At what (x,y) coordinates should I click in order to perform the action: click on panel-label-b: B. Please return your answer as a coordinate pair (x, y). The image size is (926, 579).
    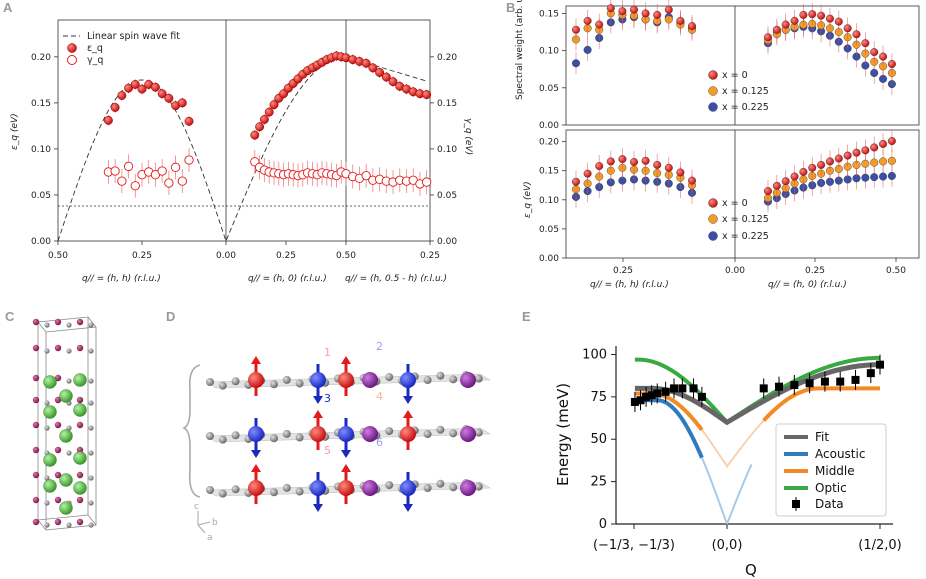
    Looking at the image, I should click on (510, 7).